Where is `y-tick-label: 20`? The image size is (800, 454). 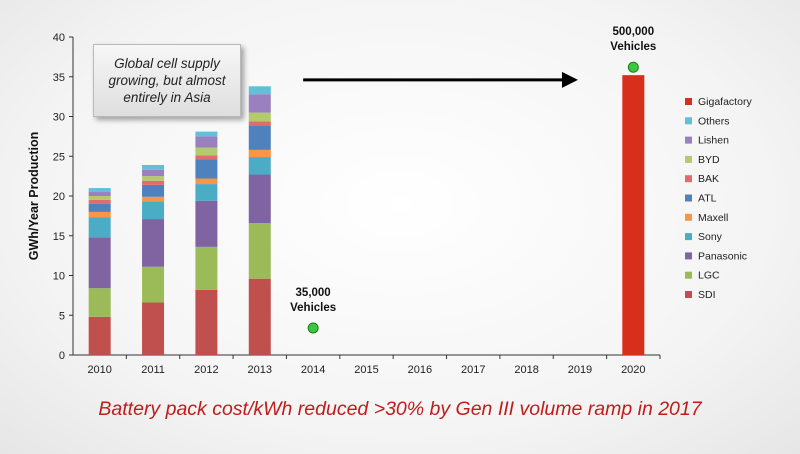 y-tick-label: 20 is located at coordinates (59, 197).